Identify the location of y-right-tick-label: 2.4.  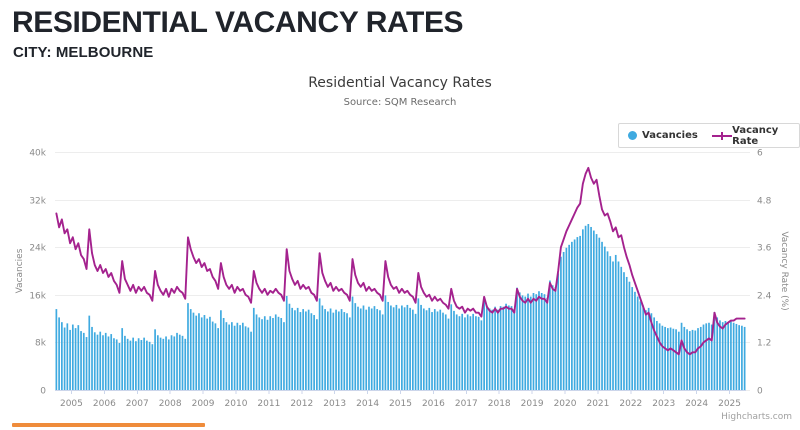
(764, 297).